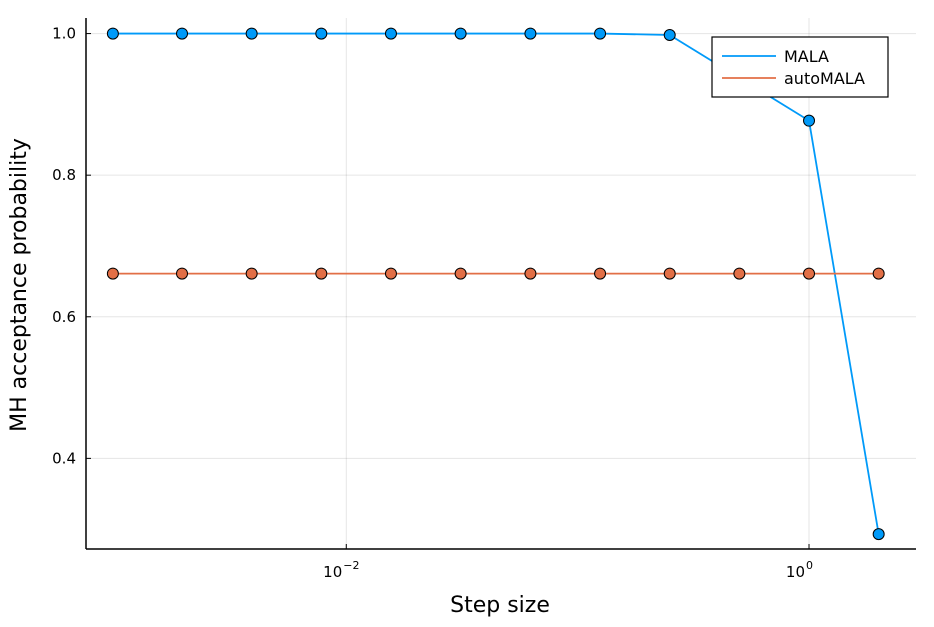  Describe the element at coordinates (809, 565) in the screenshot. I see `x-tick-exponent: 0` at that location.